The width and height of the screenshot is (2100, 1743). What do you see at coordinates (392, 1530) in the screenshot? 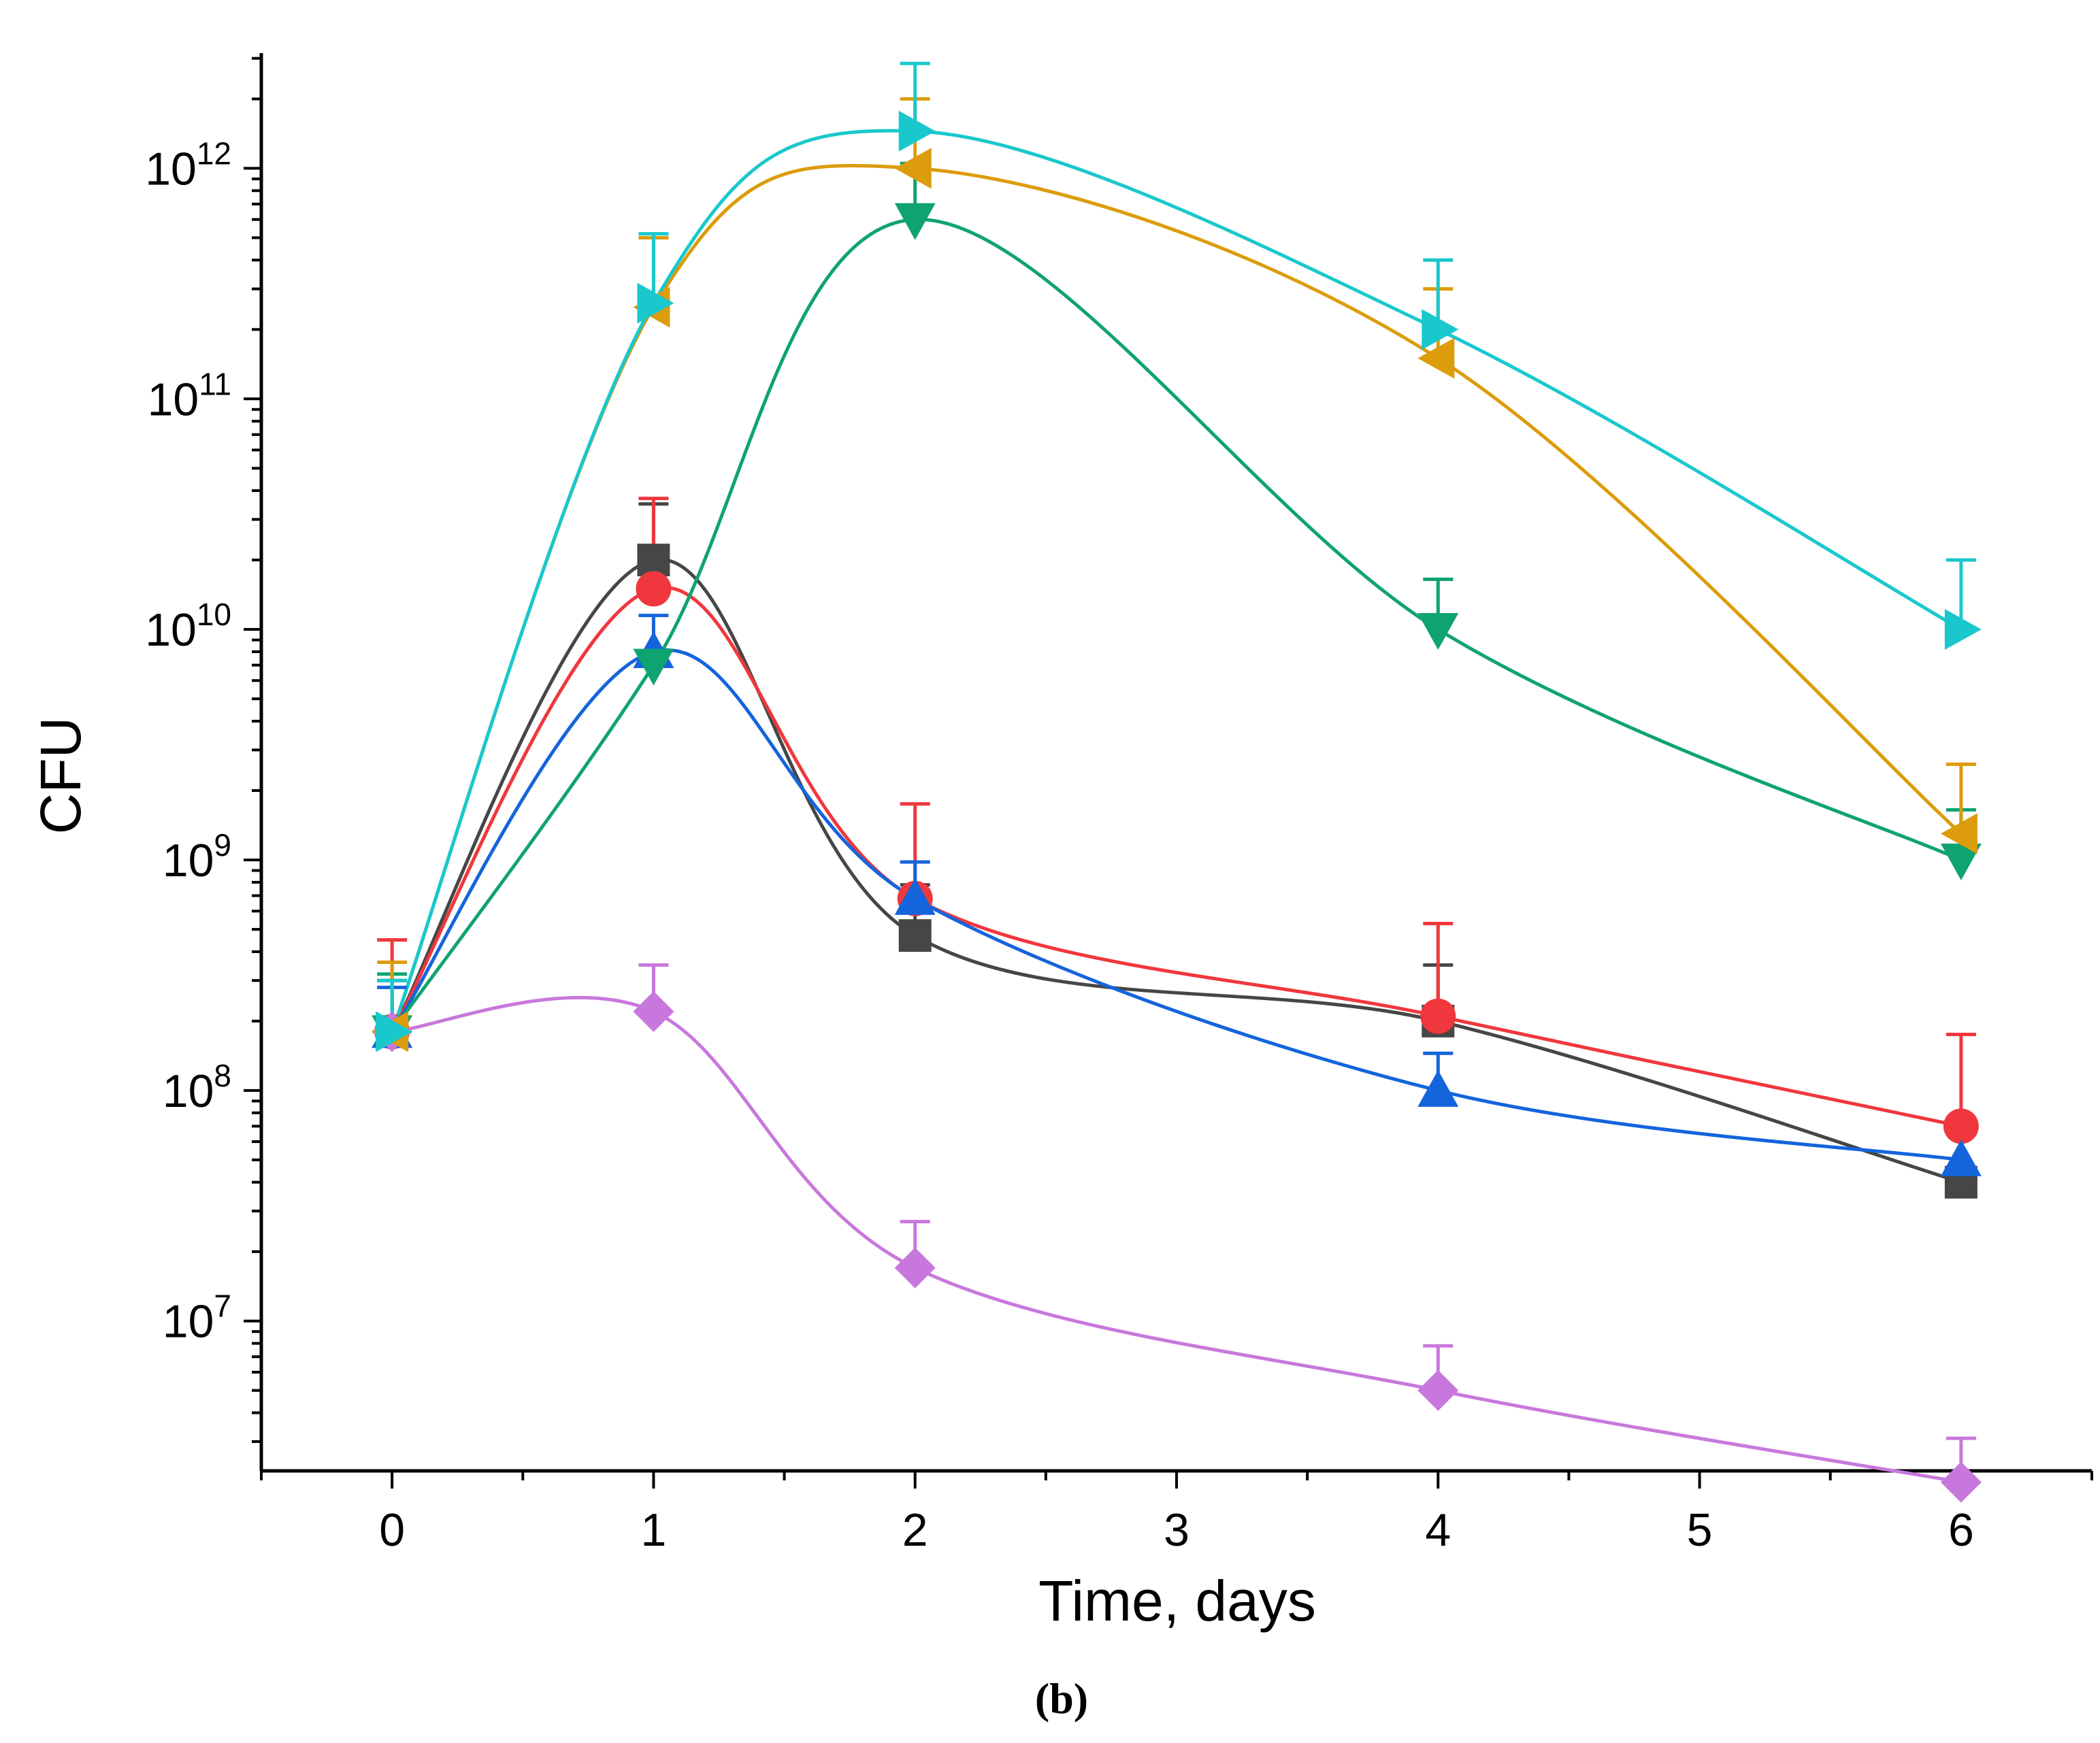
I see `x-tick-label: 0` at bounding box center [392, 1530].